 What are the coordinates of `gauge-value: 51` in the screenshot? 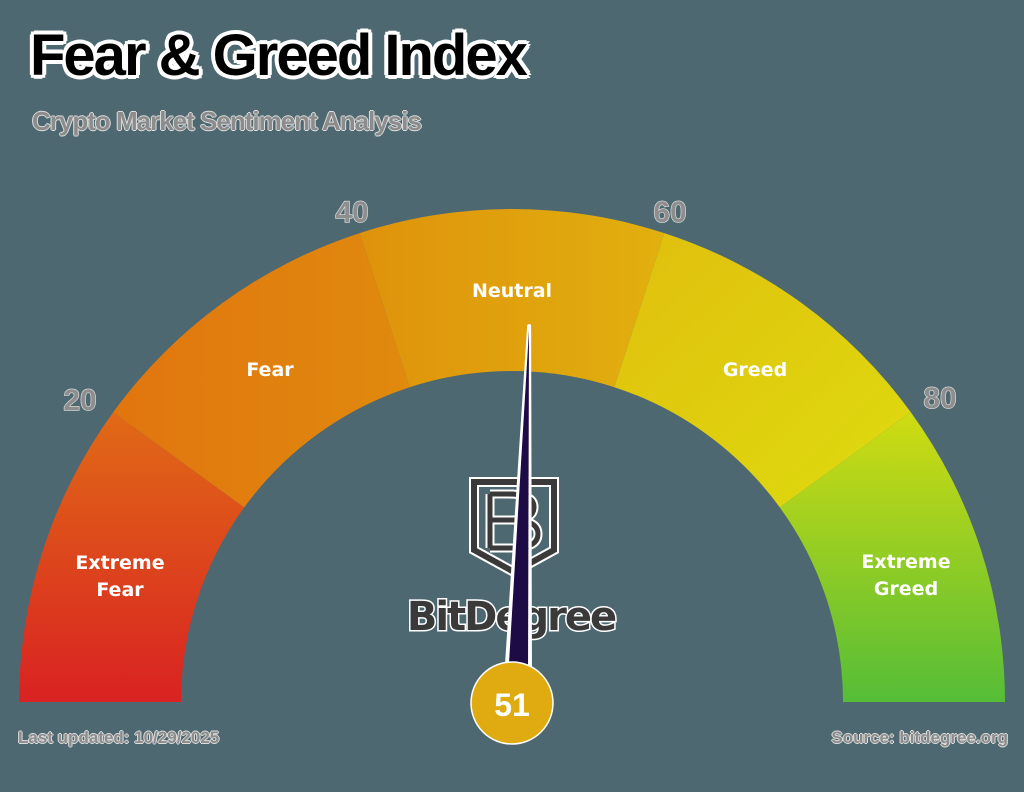 It's located at (512, 705).